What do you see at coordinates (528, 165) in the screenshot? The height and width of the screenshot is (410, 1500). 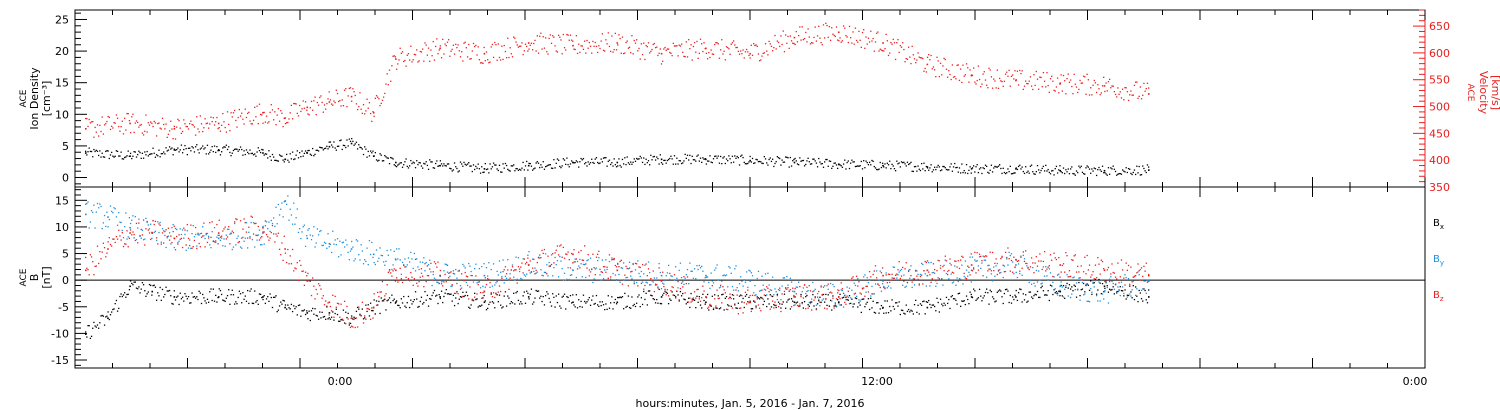 I see `ion-density-marker` at bounding box center [528, 165].